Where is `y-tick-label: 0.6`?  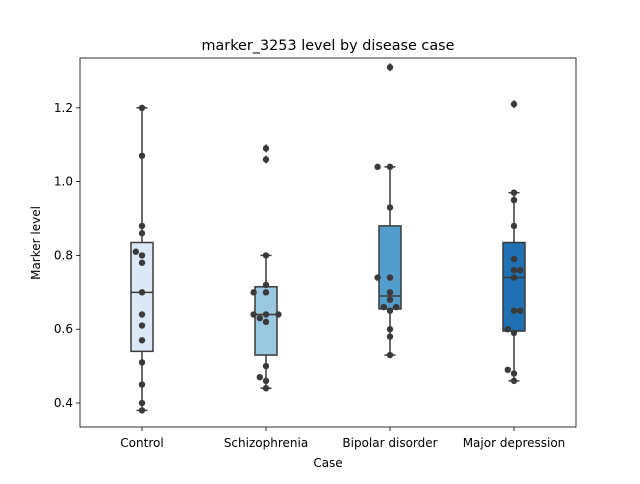
y-tick-label: 0.6 is located at coordinates (63, 329).